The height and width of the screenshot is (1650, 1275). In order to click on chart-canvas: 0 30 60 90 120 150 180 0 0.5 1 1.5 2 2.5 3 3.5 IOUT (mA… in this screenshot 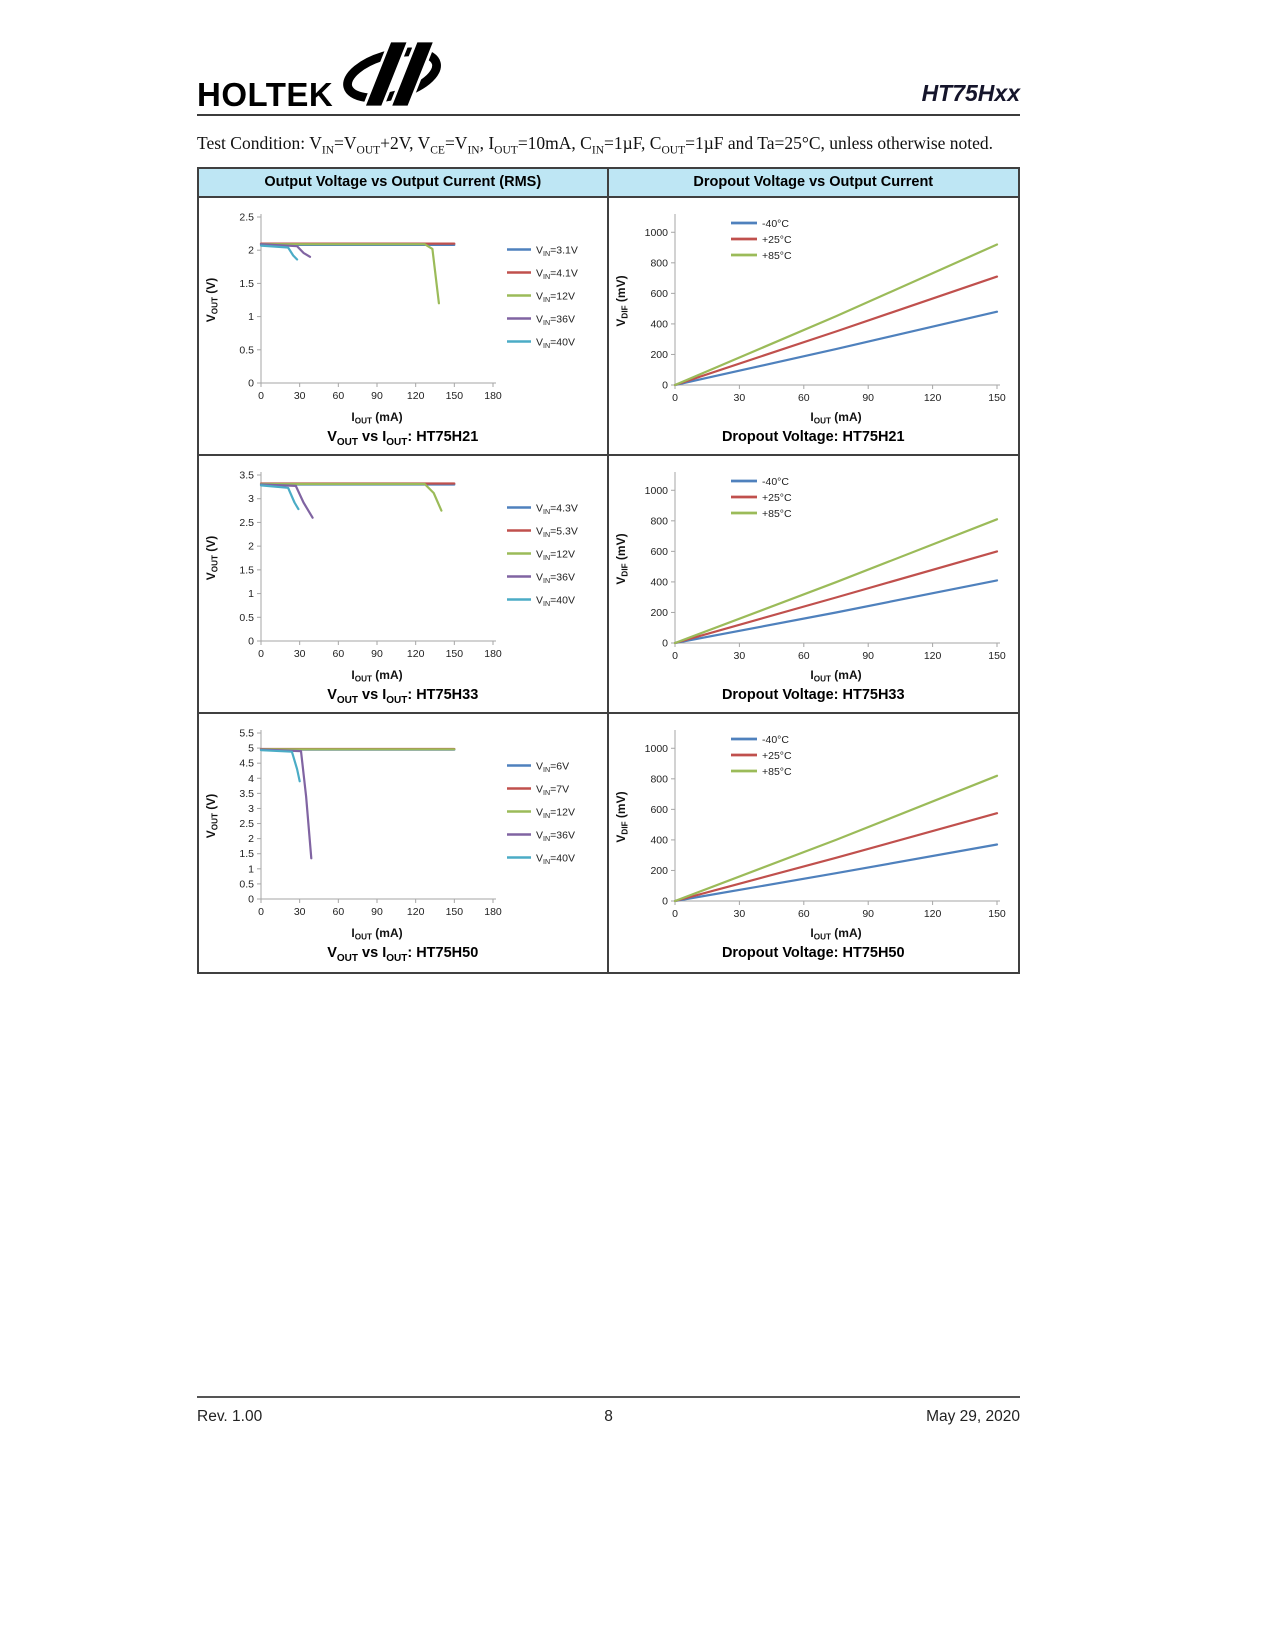, I will do `click(403, 574)`.